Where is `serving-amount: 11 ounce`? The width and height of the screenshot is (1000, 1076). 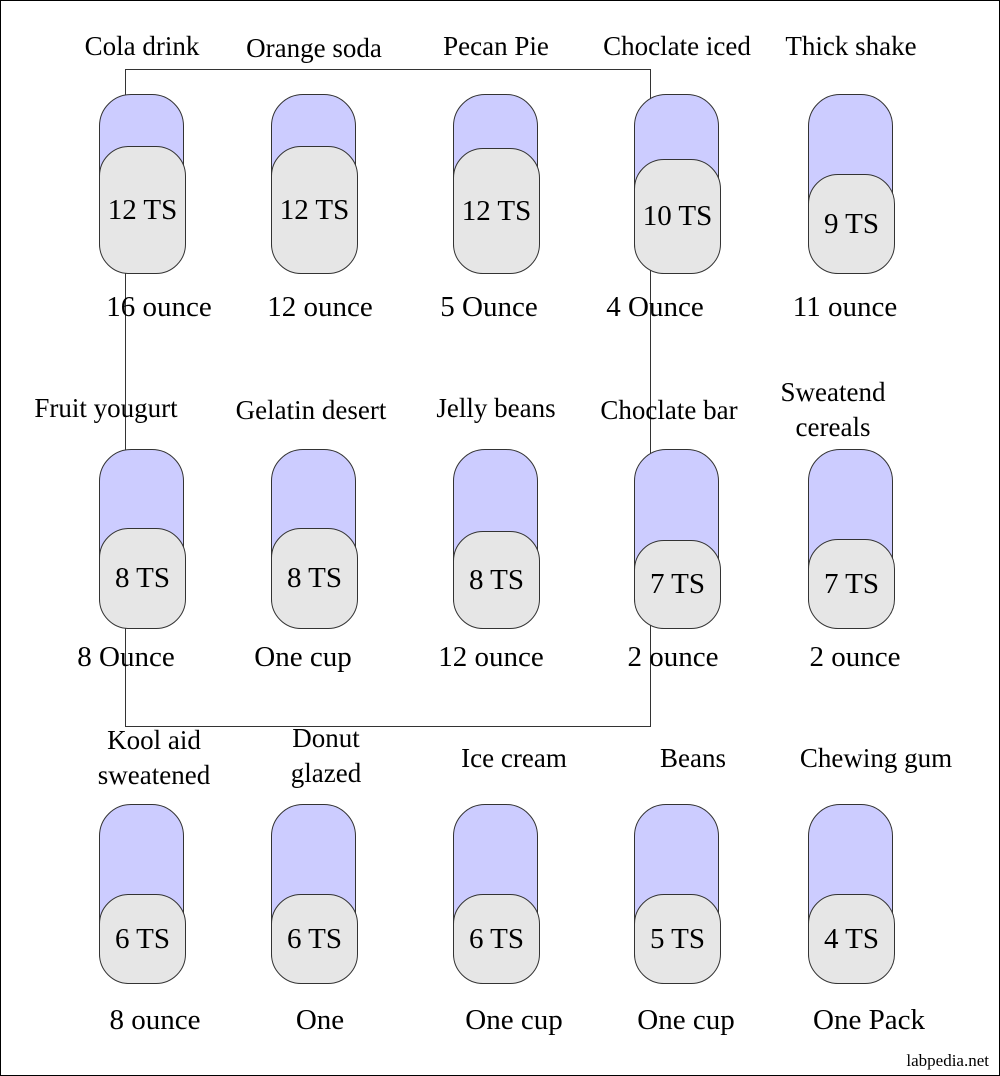
serving-amount: 11 ounce is located at coordinates (845, 307).